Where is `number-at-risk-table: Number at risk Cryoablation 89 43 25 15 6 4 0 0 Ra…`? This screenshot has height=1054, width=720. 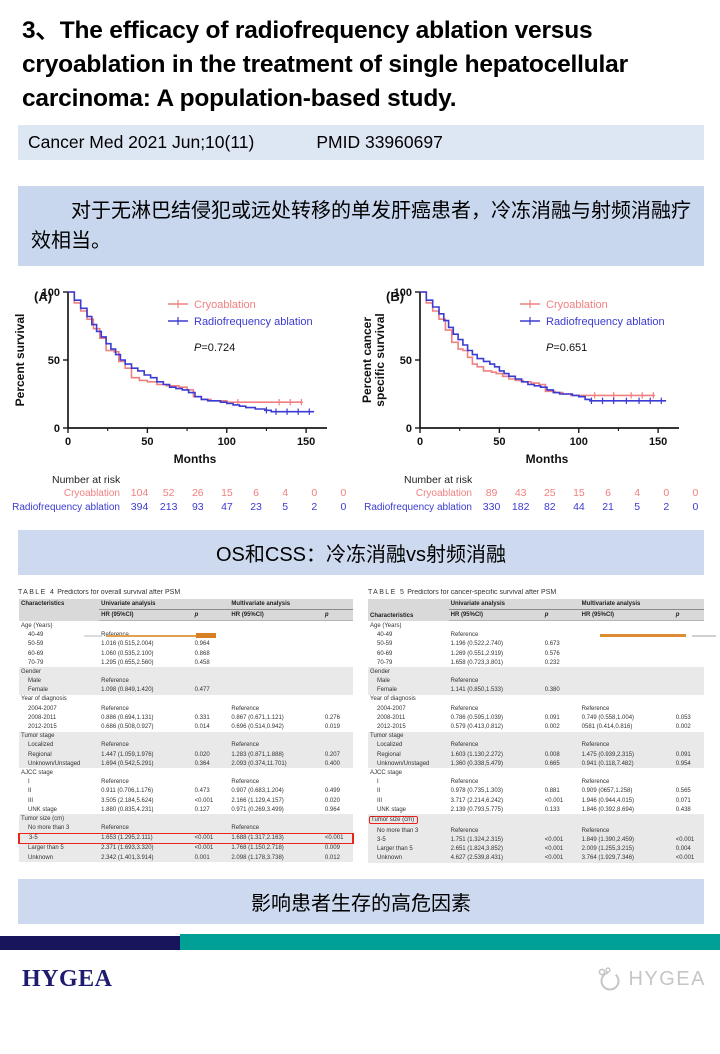
number-at-risk-table: Number at risk Cryoablation 89 43 25 15 6 4 0 0 Ra… is located at coordinates (534, 494).